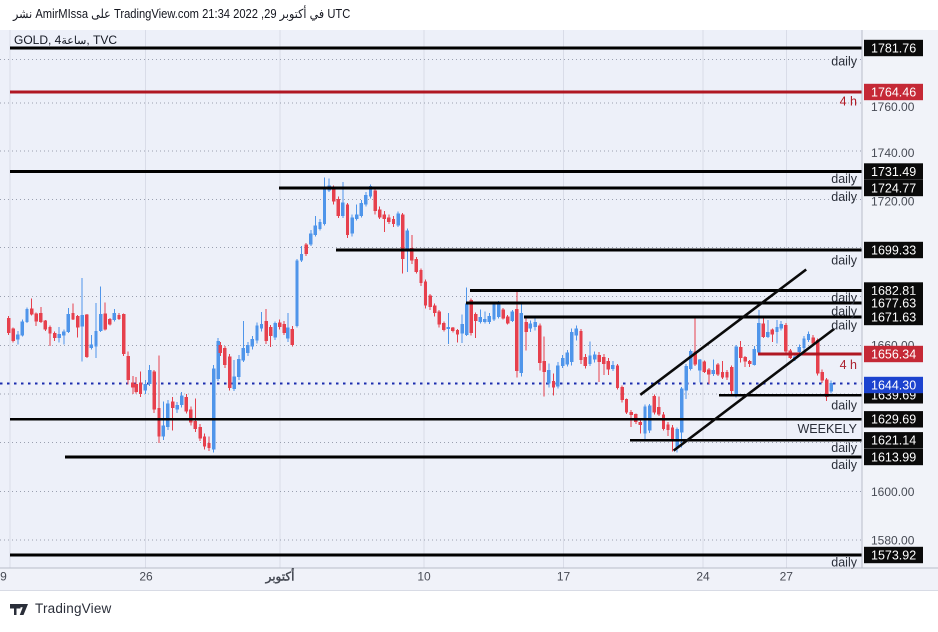 Image resolution: width=938 pixels, height=632 pixels. I want to click on svg-text: 1644.30, so click(893, 385).